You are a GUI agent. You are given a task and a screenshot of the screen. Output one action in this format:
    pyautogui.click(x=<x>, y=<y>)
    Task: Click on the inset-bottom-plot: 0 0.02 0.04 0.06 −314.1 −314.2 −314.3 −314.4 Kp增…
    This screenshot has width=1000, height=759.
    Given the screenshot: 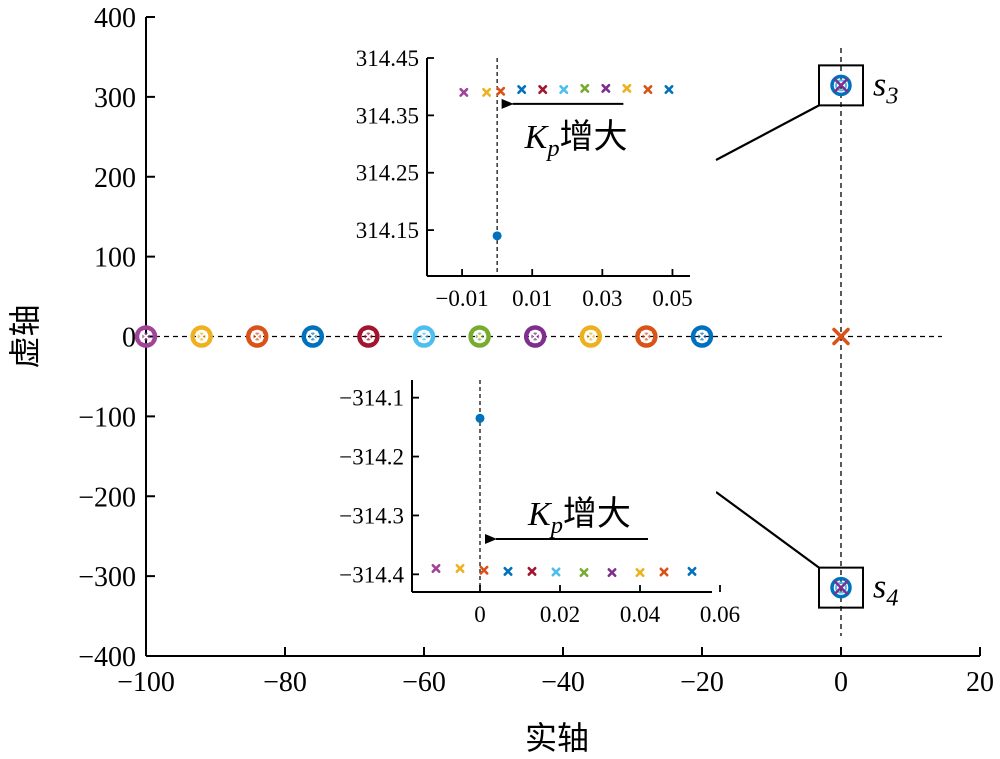 What is the action you would take?
    pyautogui.click(x=539, y=501)
    